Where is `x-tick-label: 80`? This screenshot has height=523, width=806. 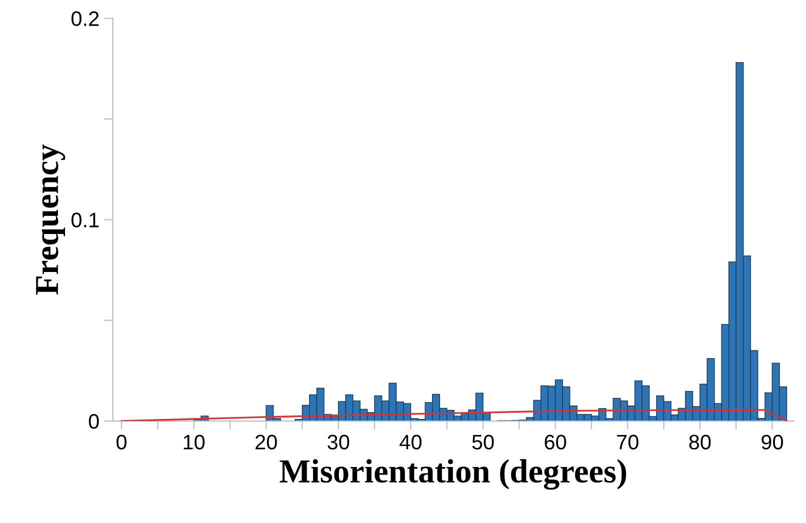 x-tick-label: 80 is located at coordinates (700, 442).